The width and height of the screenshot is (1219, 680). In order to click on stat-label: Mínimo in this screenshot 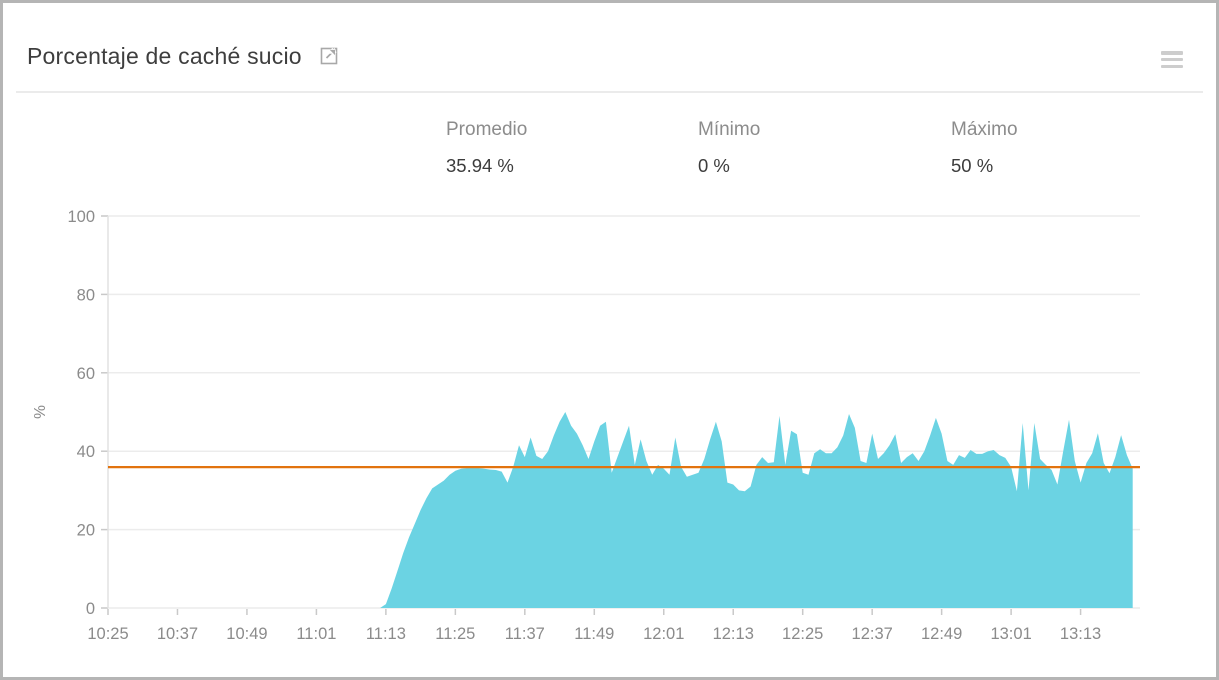, I will do `click(729, 129)`.